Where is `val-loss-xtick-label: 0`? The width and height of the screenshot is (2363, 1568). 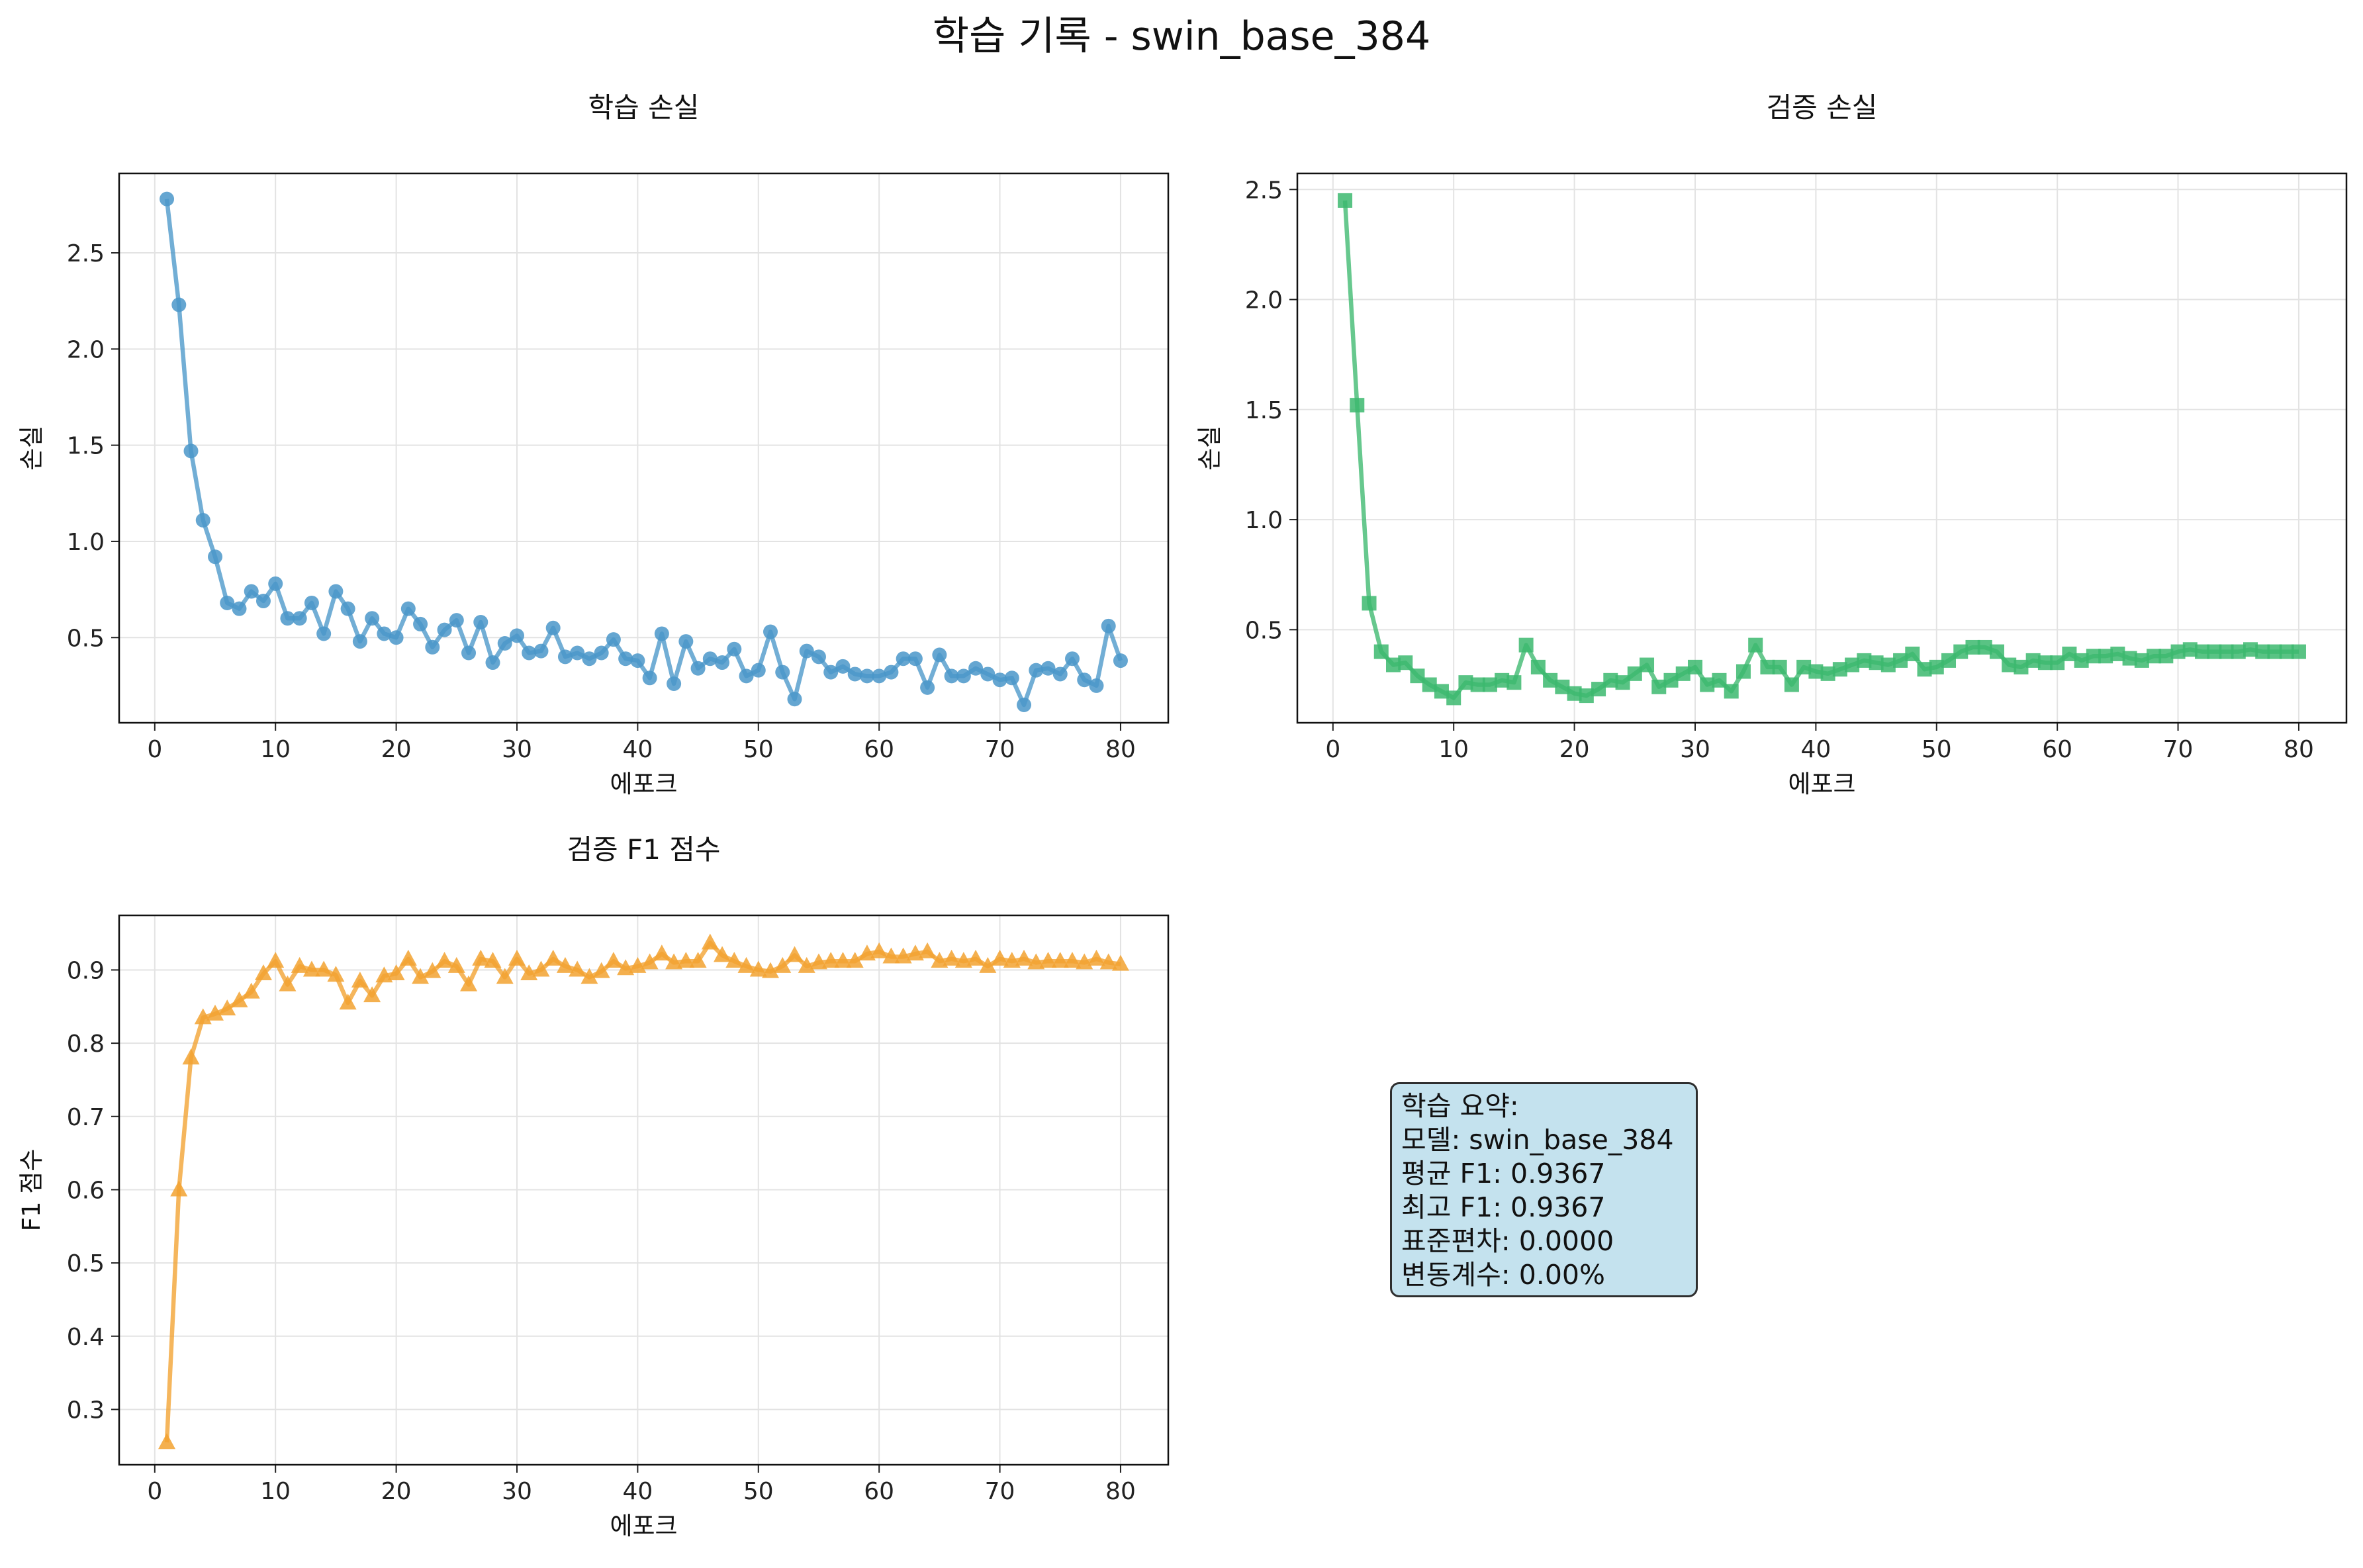
val-loss-xtick-label: 0 is located at coordinates (1332, 749).